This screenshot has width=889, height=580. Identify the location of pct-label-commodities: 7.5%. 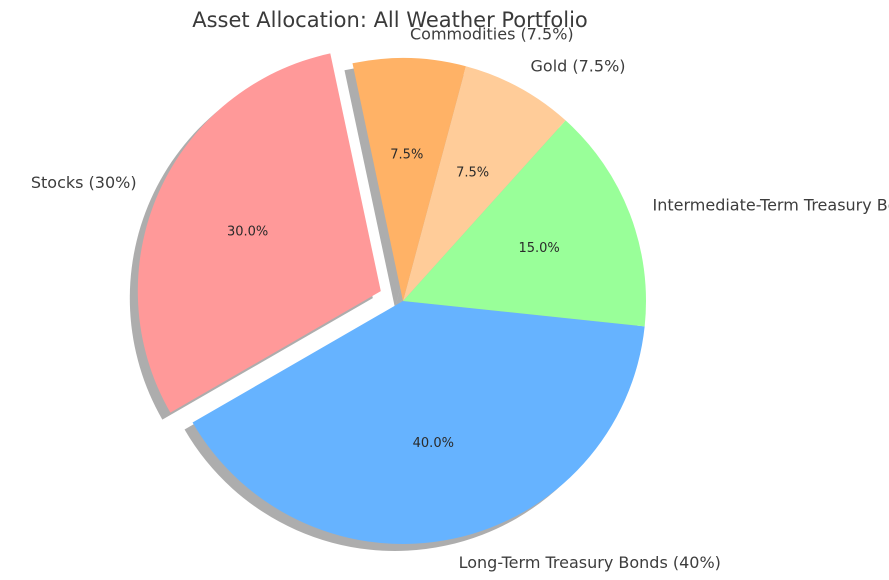
(406, 155).